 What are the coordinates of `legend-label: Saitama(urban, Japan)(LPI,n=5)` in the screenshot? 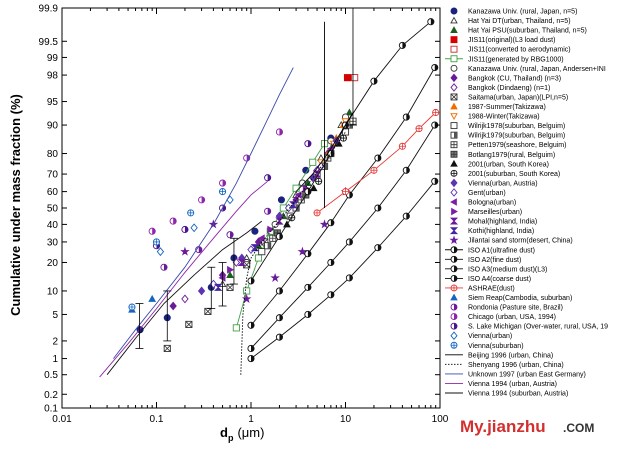 It's located at (518, 97).